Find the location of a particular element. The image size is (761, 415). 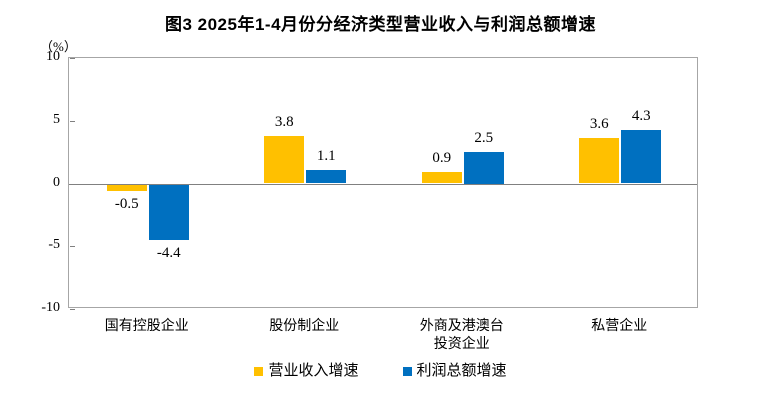

y-axis-tick-label: 10 is located at coordinates (53, 56).